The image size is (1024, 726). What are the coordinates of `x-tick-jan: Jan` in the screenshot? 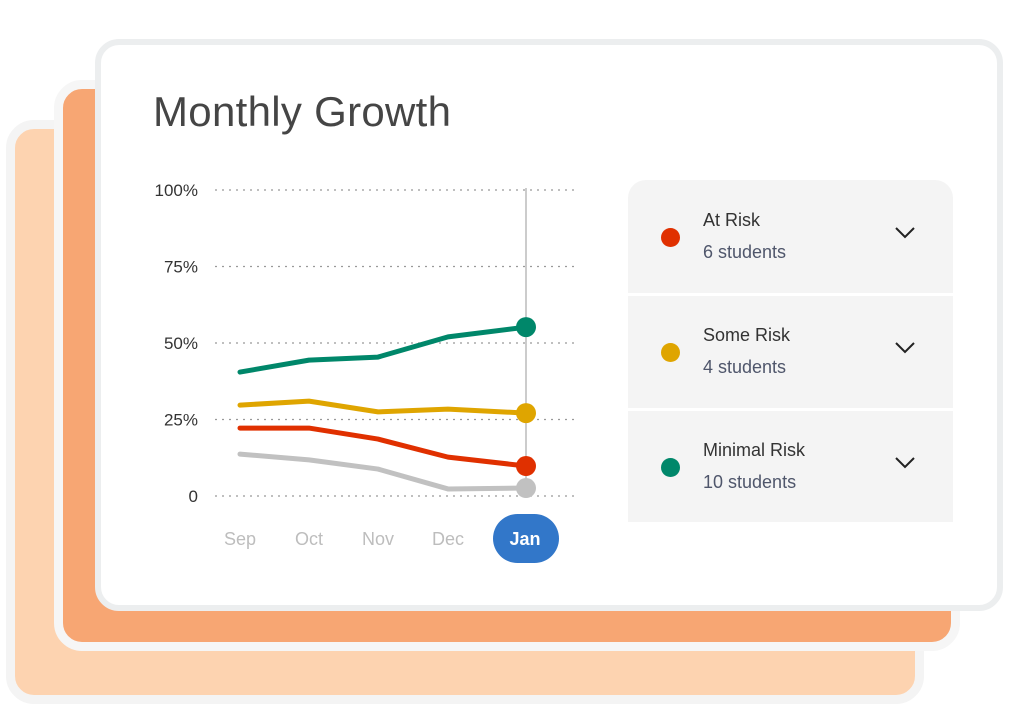 It's located at (524, 539).